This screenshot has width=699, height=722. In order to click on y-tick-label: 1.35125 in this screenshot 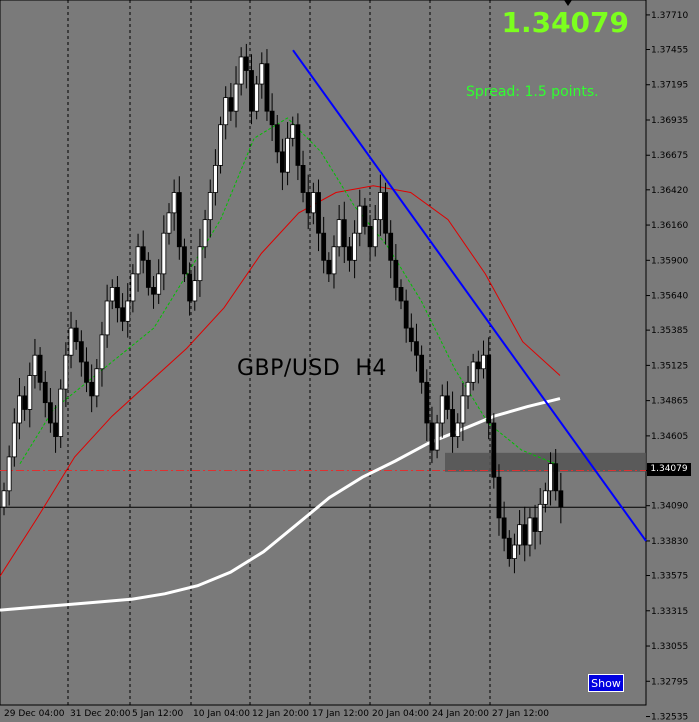, I will do `click(669, 366)`.